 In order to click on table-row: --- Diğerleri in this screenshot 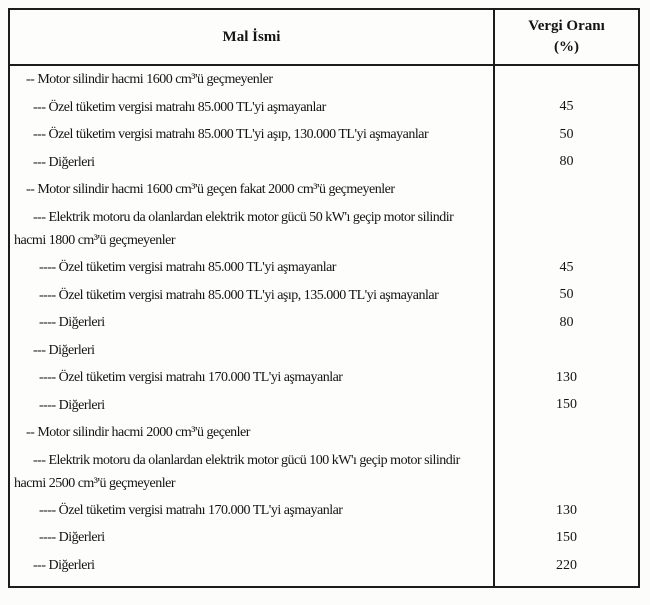, I will do `click(324, 350)`.